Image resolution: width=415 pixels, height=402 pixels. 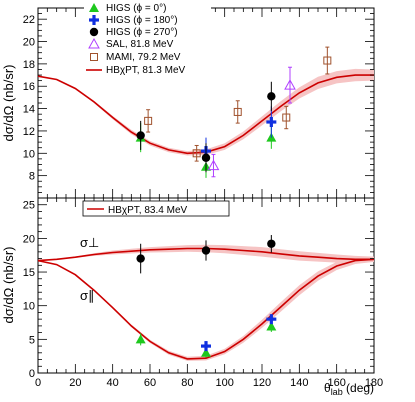 What do you see at coordinates (358, 388) in the screenshot?
I see `x-axis-unit: (deg)` at bounding box center [358, 388].